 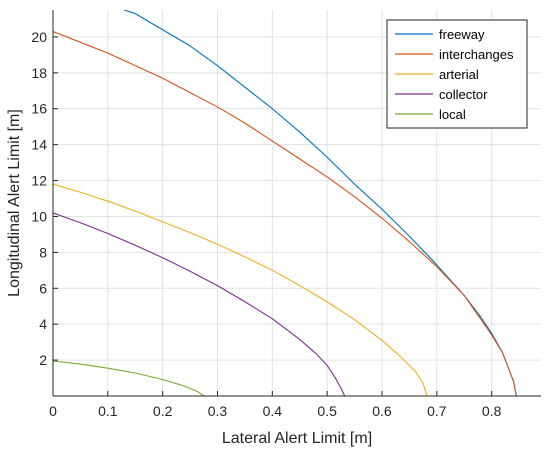 I want to click on y-tick-label: 10, so click(x=39, y=216).